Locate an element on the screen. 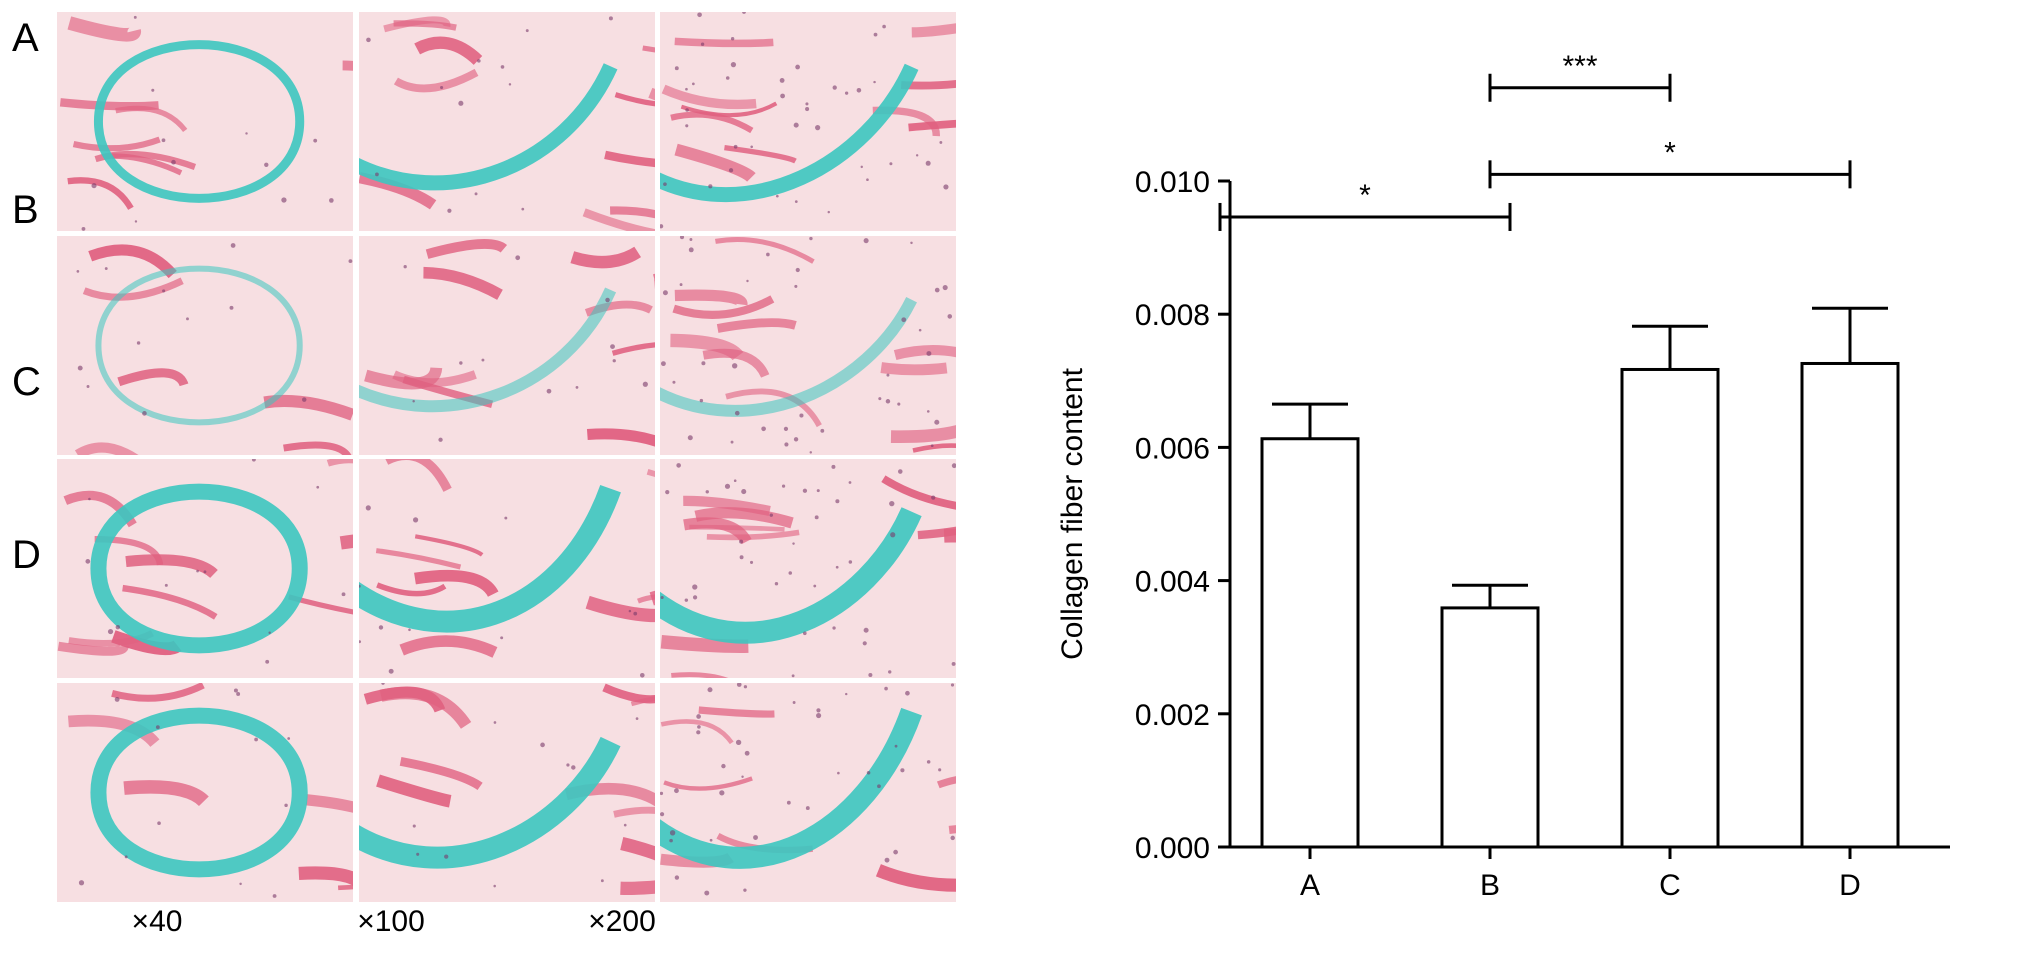 The width and height of the screenshot is (2032, 955). bar-c is located at coordinates (1670, 608).